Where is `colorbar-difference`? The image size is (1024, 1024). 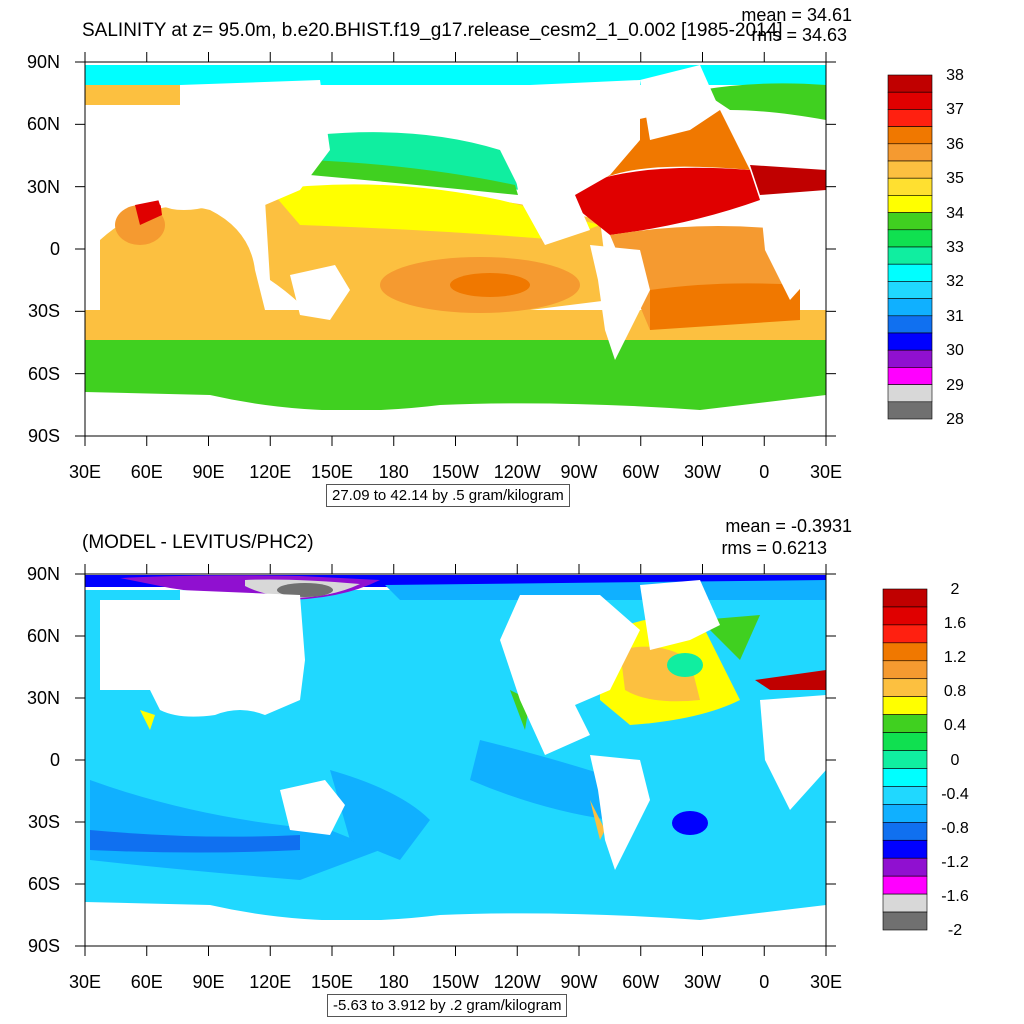
colorbar-difference is located at coordinates (905, 759).